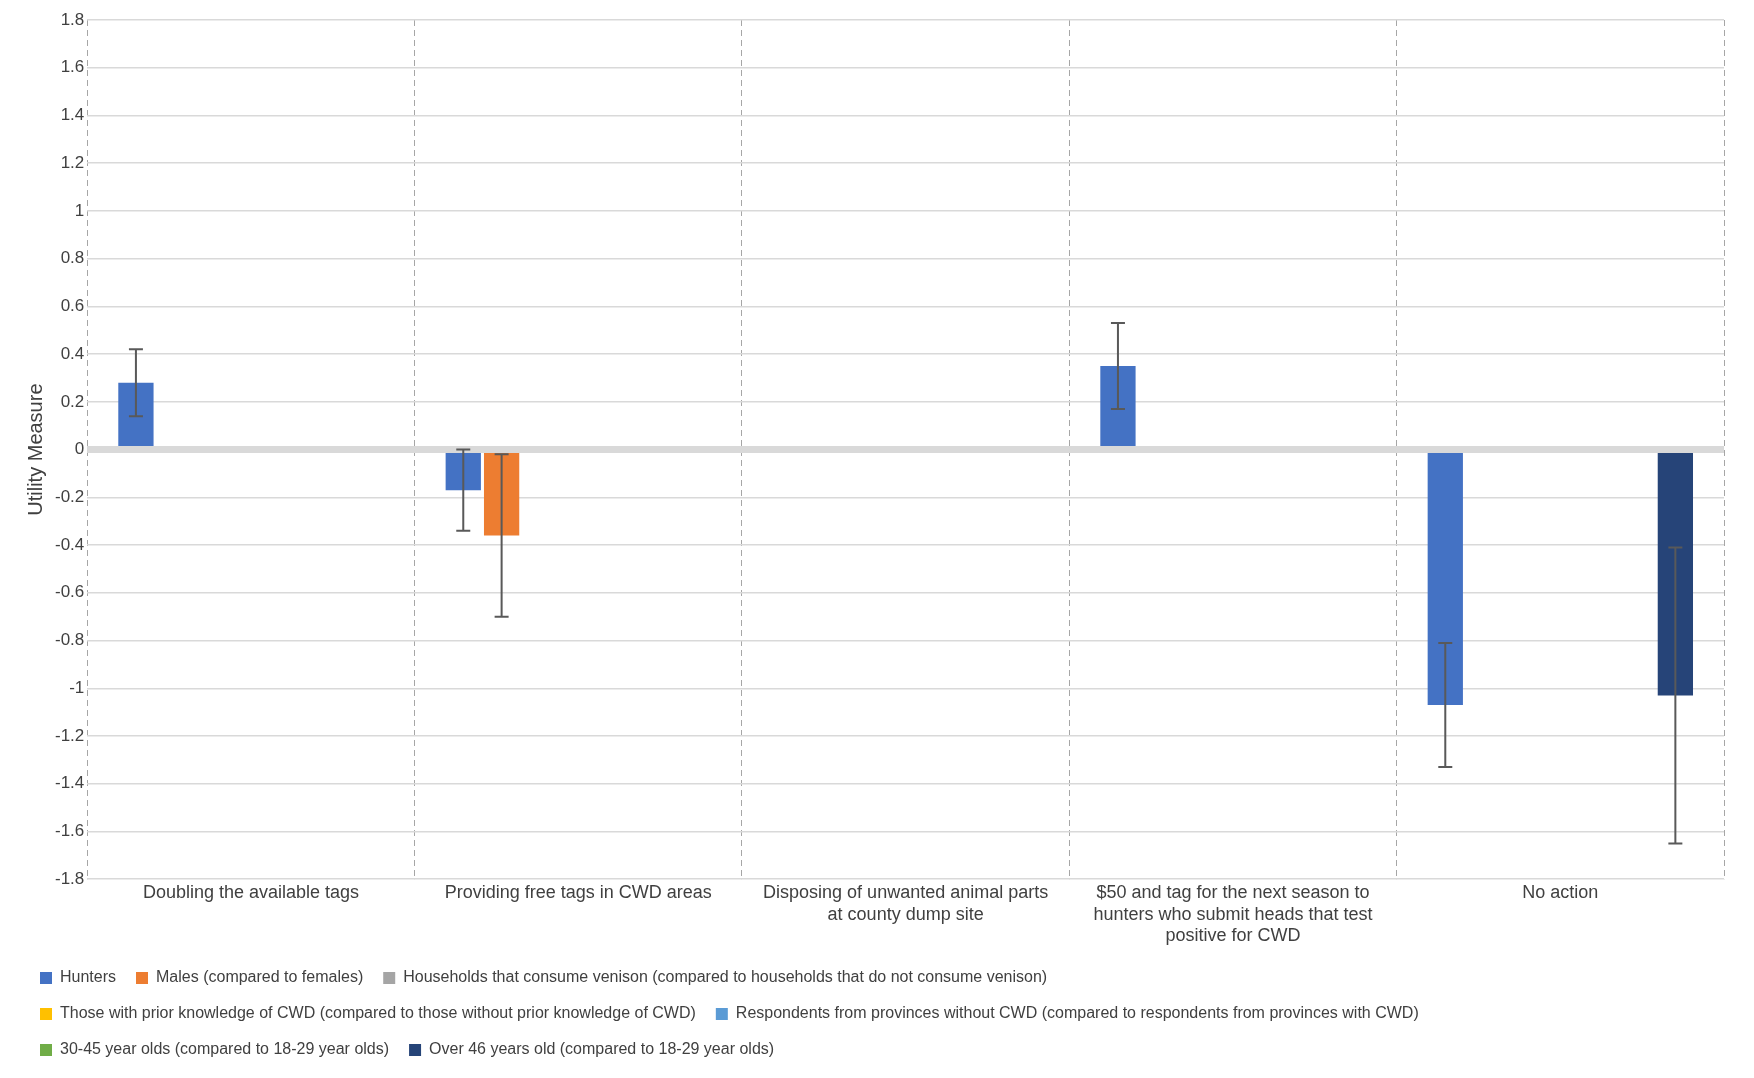  I want to click on y-tick-label: 1.8, so click(72, 19).